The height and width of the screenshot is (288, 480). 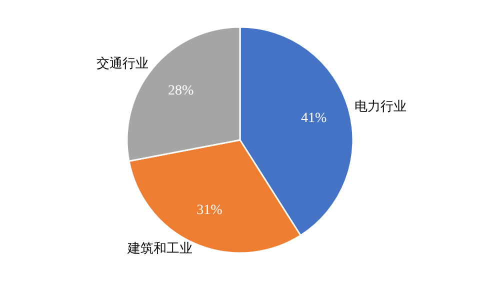 What do you see at coordinates (159, 249) in the screenshot?
I see `slice-label: 建筑和工业` at bounding box center [159, 249].